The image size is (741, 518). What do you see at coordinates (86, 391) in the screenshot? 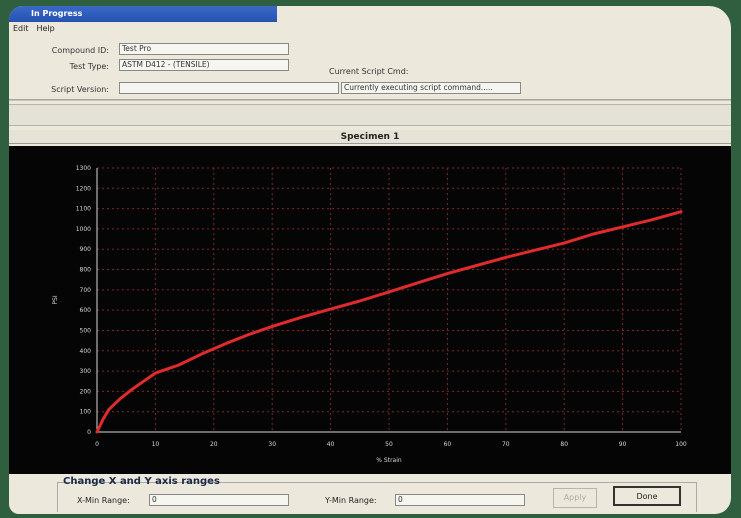
I see `y-tick-label: 200` at bounding box center [86, 391].